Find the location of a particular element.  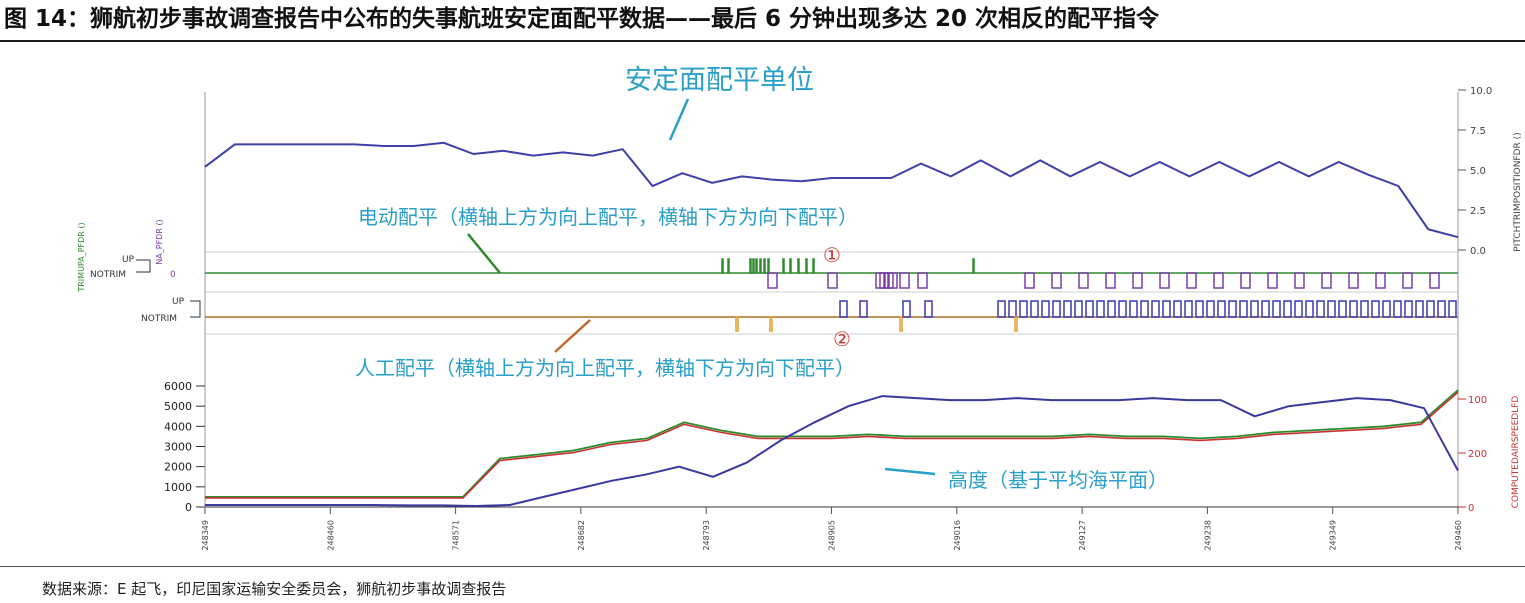

title-divider is located at coordinates (762, 41).